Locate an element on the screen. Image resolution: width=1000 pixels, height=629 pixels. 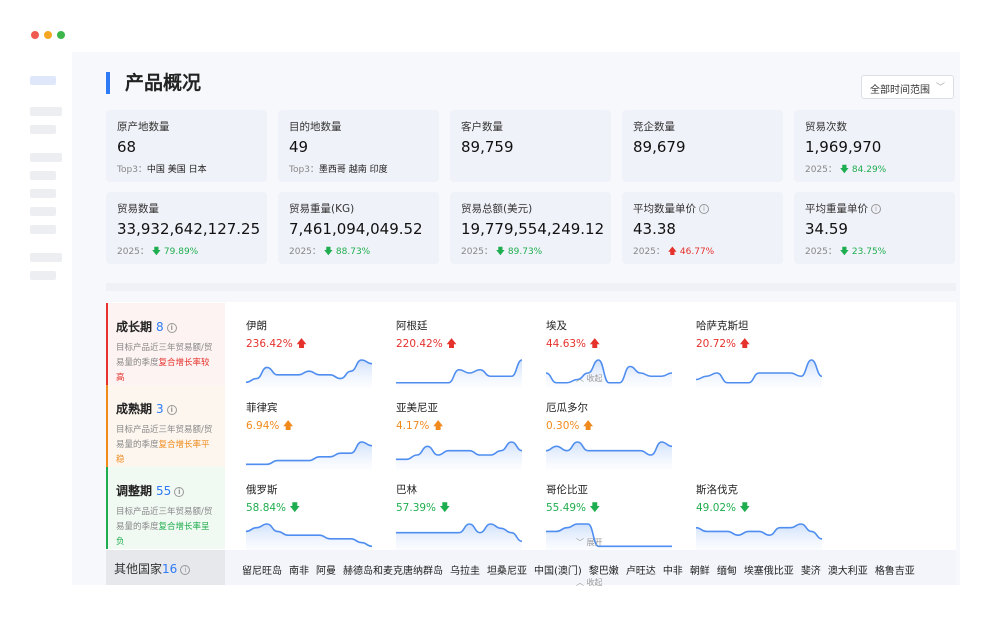
label-text: 贸易次数 is located at coordinates (826, 127).